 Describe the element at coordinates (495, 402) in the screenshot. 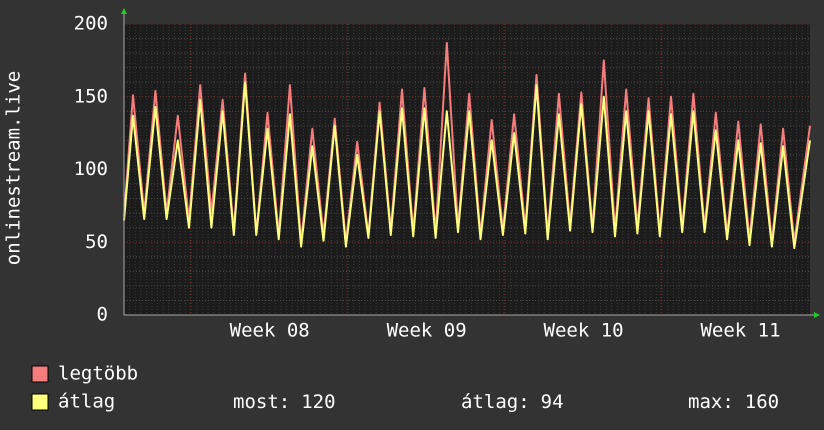

I see `stat-label: átlag:` at that location.